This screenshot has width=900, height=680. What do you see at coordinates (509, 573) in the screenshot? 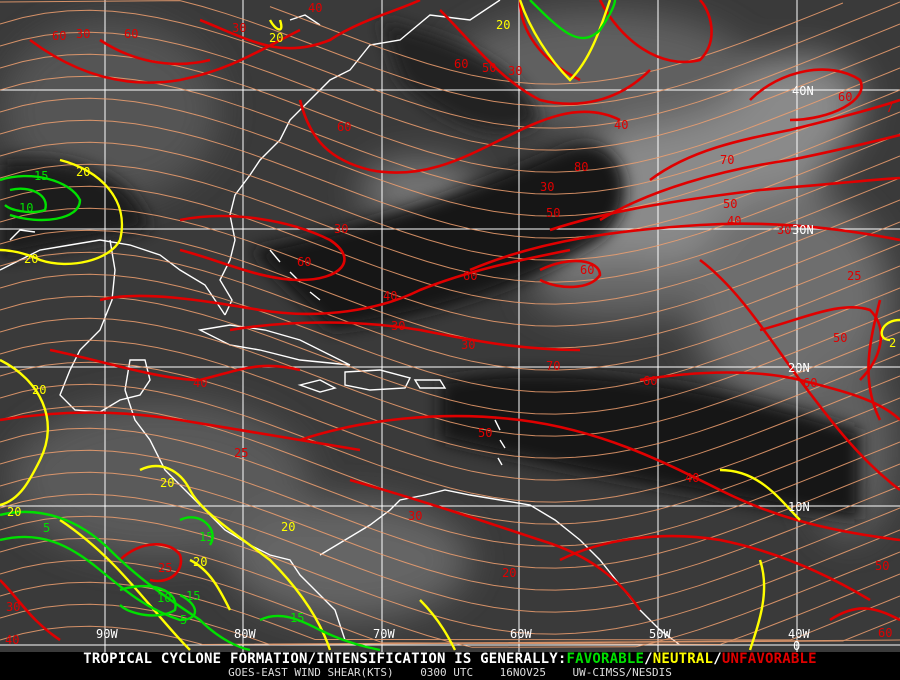
I see `contour-label-red: 20` at bounding box center [509, 573].